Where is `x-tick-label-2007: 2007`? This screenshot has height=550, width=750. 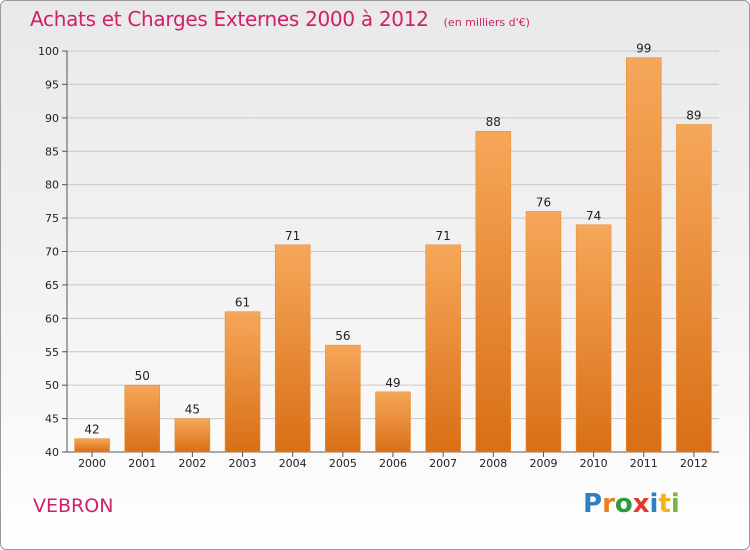
x-tick-label-2007: 2007 is located at coordinates (443, 463).